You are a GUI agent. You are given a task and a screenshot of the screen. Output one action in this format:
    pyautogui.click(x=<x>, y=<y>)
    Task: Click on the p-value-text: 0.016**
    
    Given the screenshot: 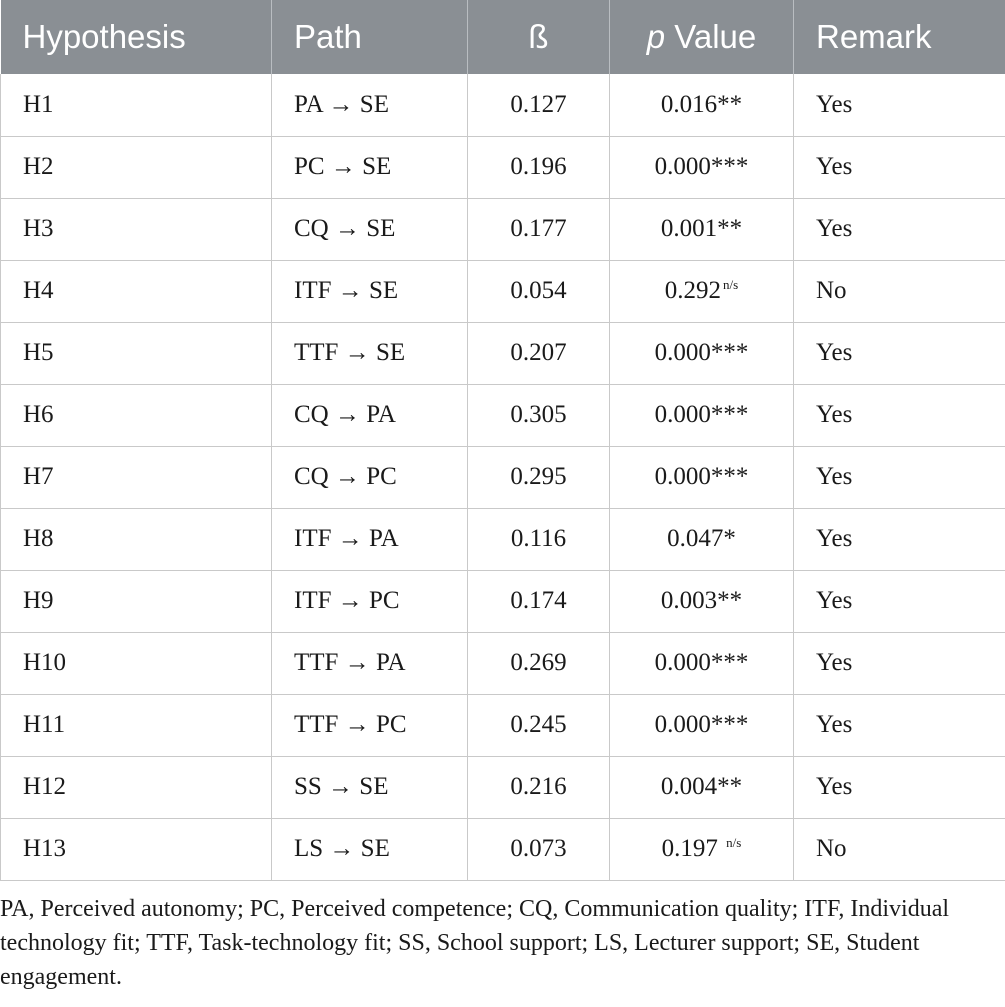 What is the action you would take?
    pyautogui.click(x=701, y=104)
    